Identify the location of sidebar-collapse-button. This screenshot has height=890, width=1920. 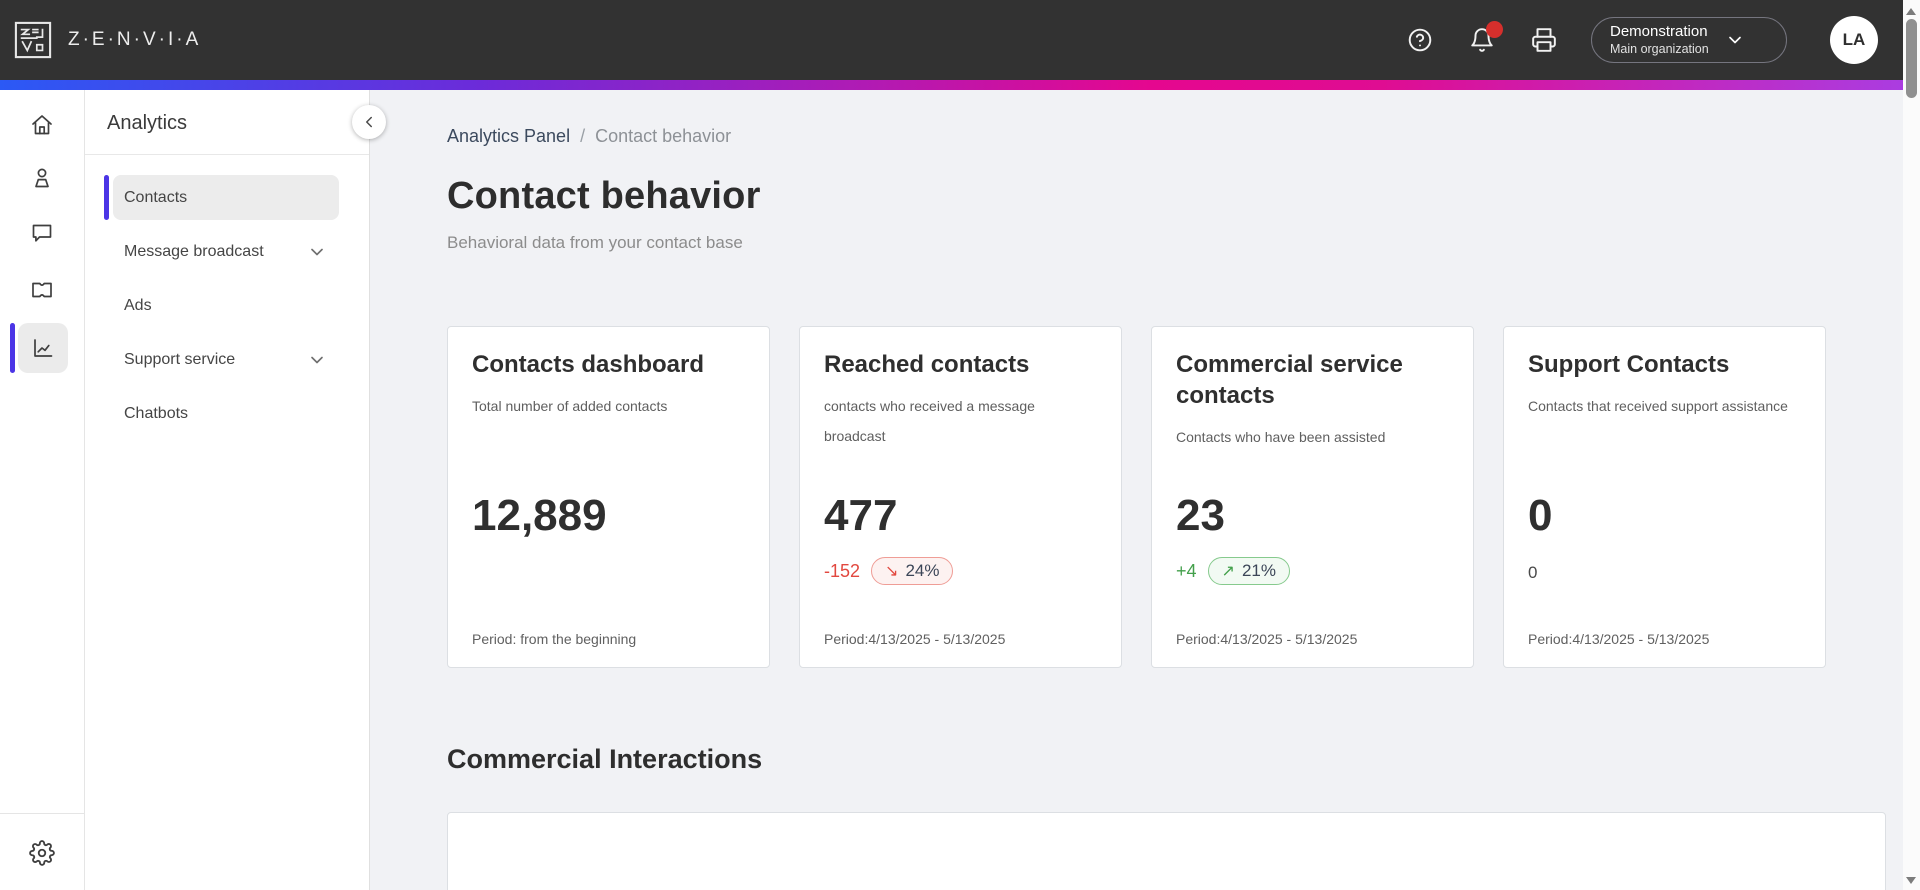
(369, 122).